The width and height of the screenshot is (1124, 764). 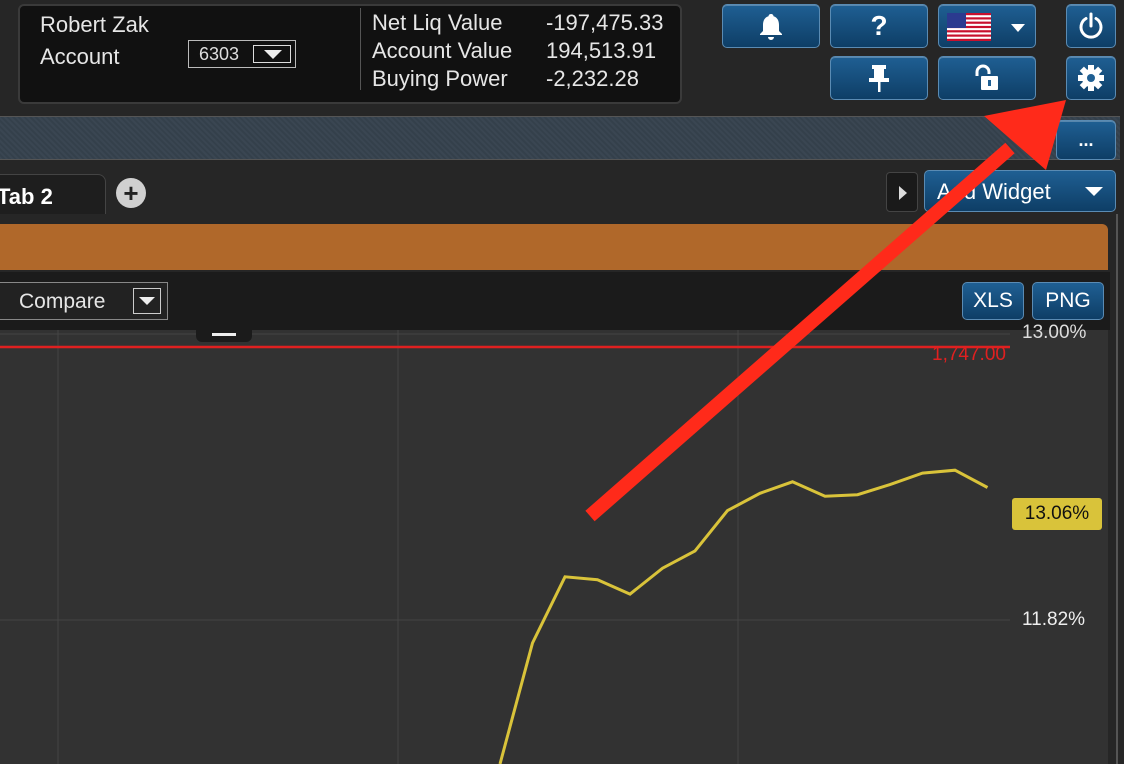 I want to click on buying-power-label: Buying Power, so click(x=440, y=78).